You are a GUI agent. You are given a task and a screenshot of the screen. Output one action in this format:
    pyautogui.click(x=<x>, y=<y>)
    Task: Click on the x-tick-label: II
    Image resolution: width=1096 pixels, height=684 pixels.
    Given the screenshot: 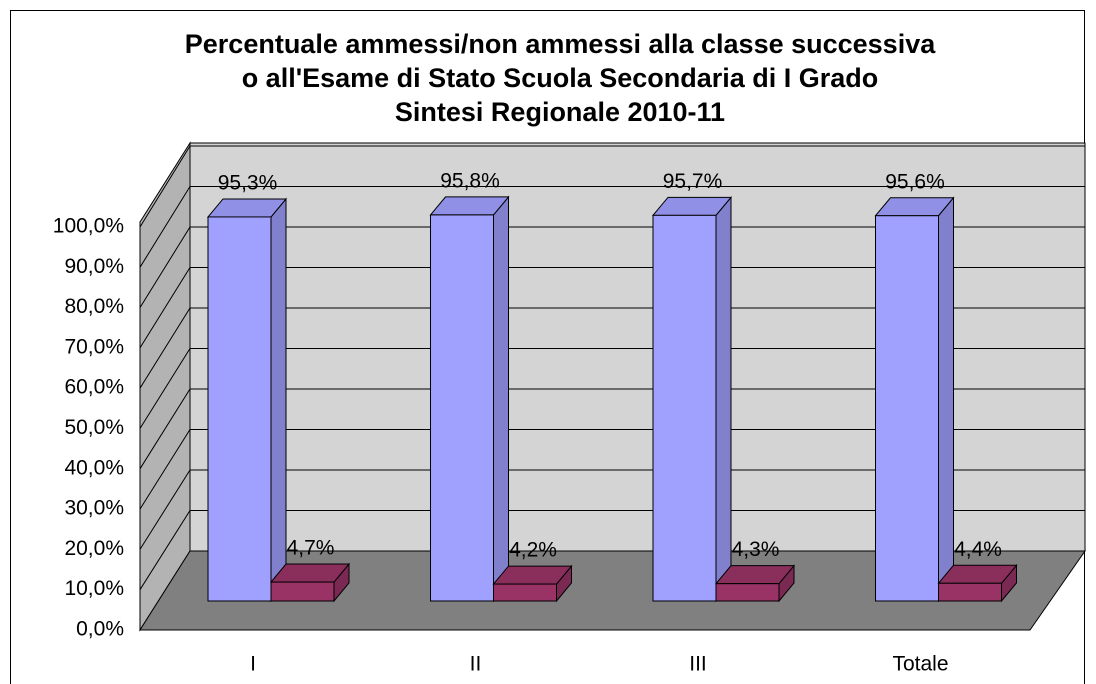 What is the action you would take?
    pyautogui.click(x=476, y=664)
    